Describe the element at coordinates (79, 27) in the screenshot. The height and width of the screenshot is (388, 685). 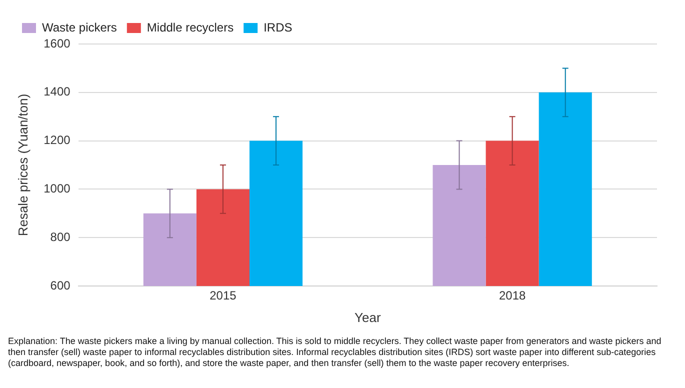
I see `legend-label: Waste pickers` at that location.